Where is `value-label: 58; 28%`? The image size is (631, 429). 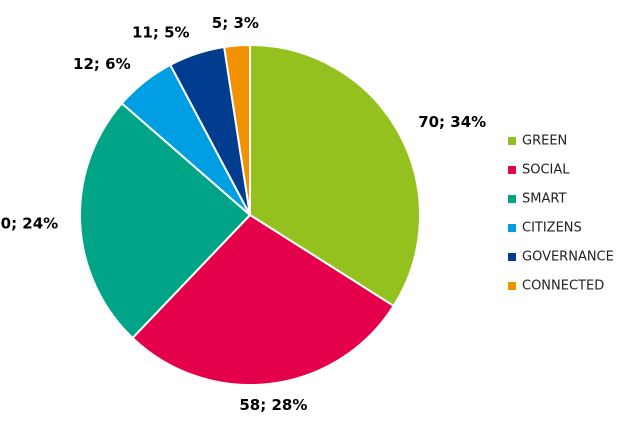 value-label: 58; 28% is located at coordinates (273, 405).